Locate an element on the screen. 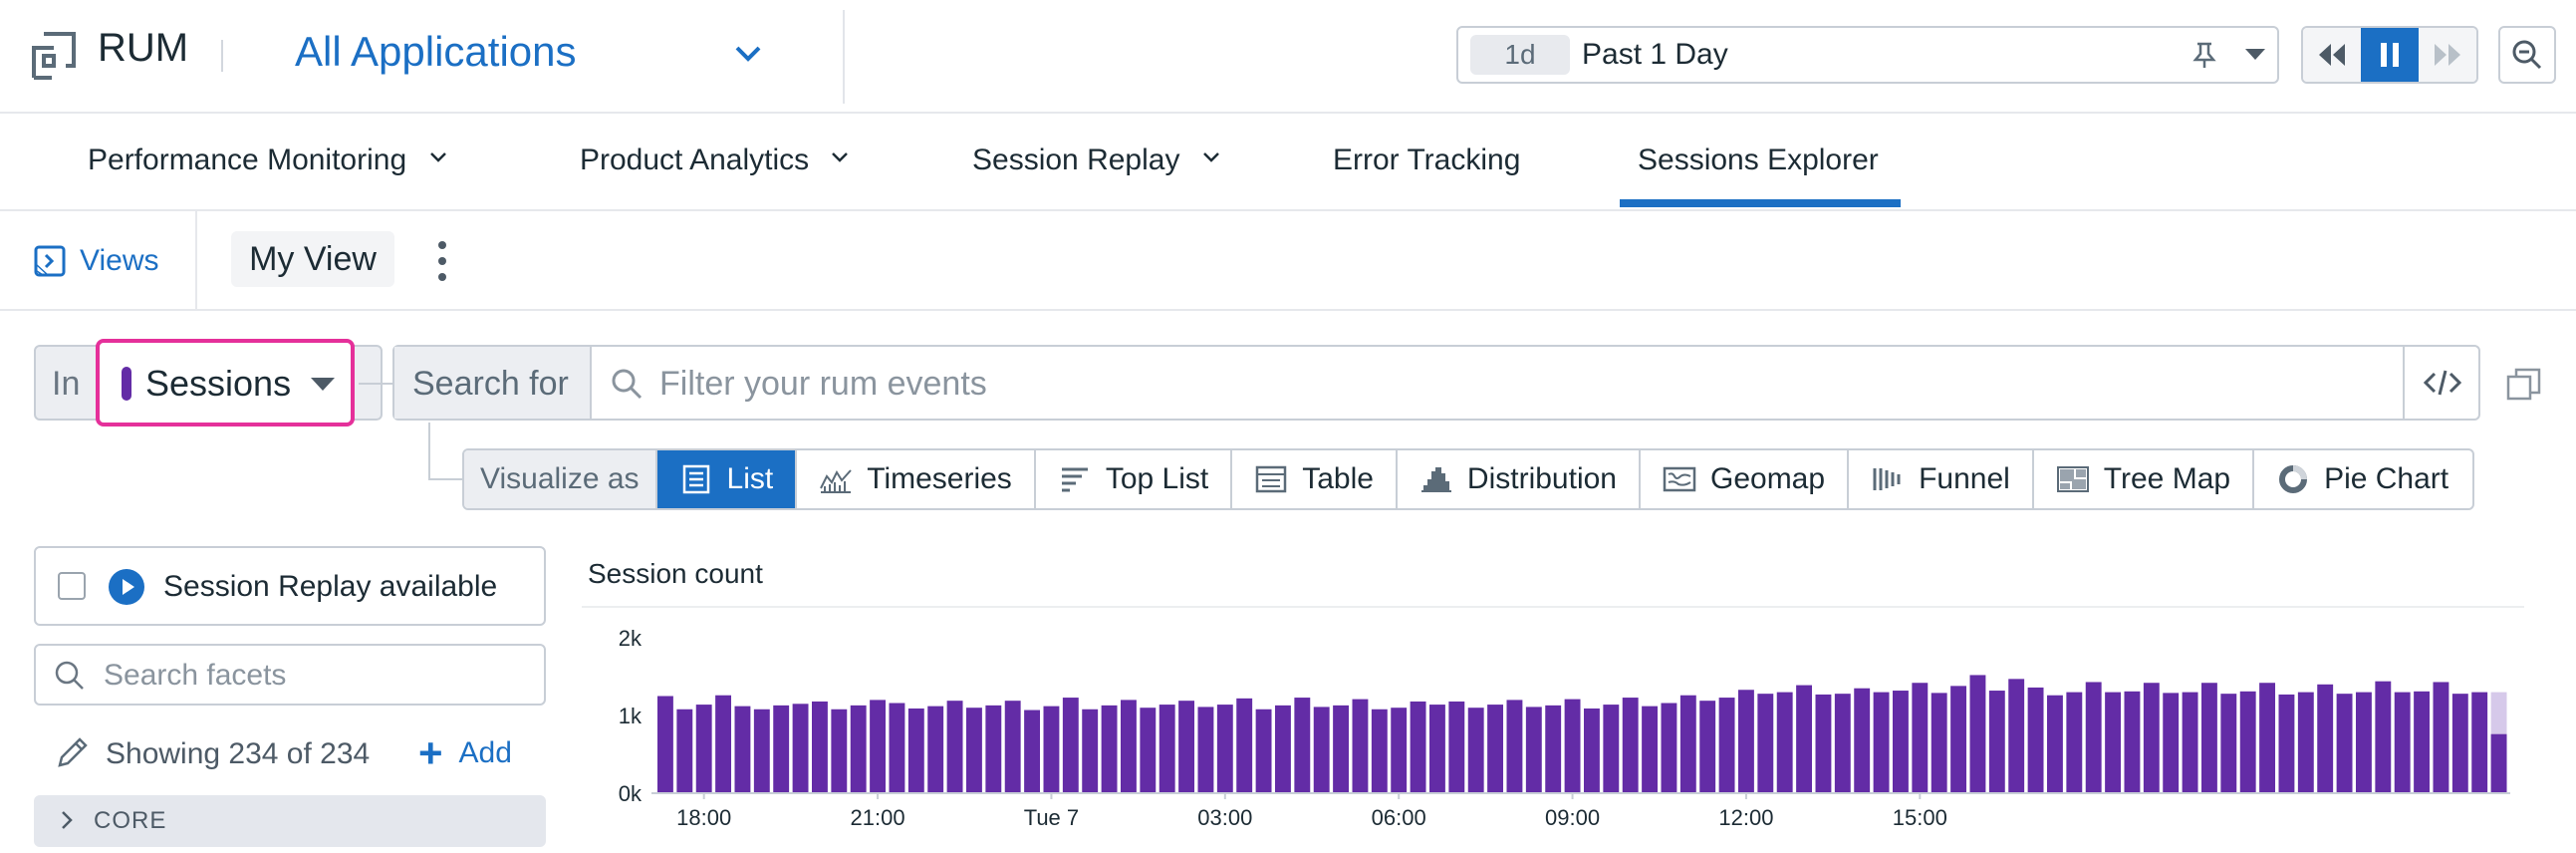  session-replay-checkbox is located at coordinates (72, 586).